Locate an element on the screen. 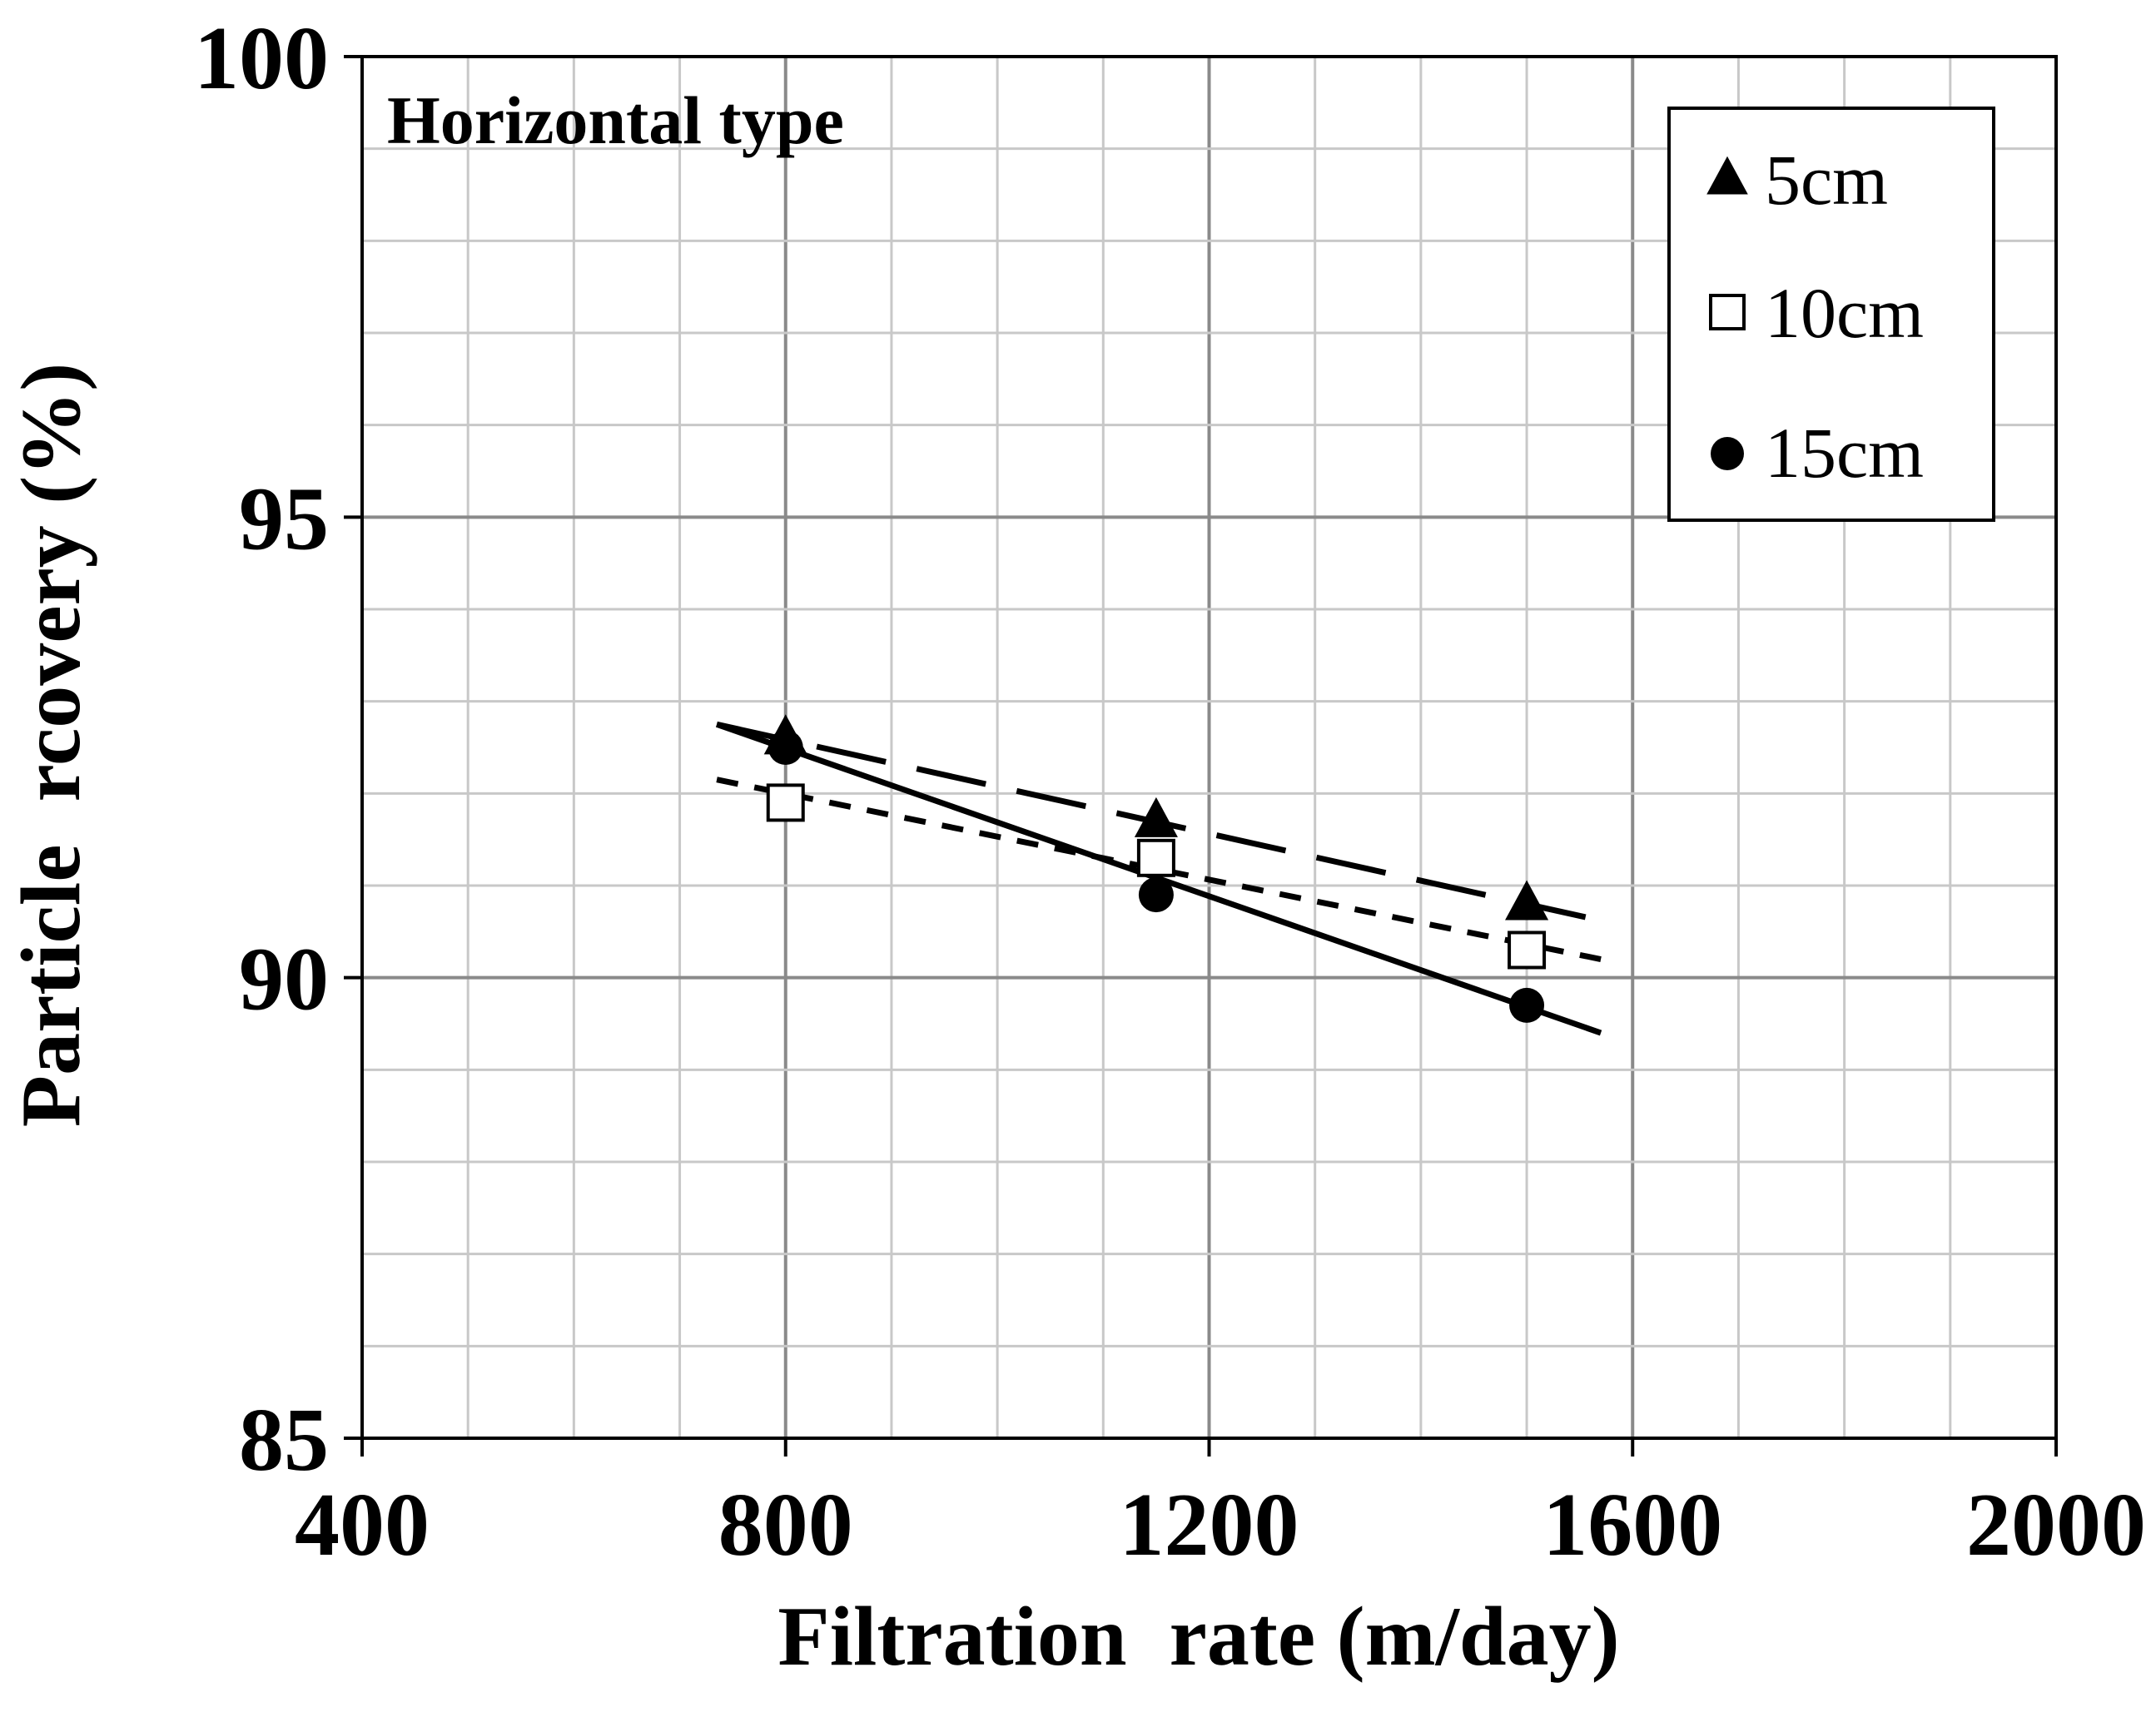  legend-label-15cm: 15cm is located at coordinates (1844, 453).